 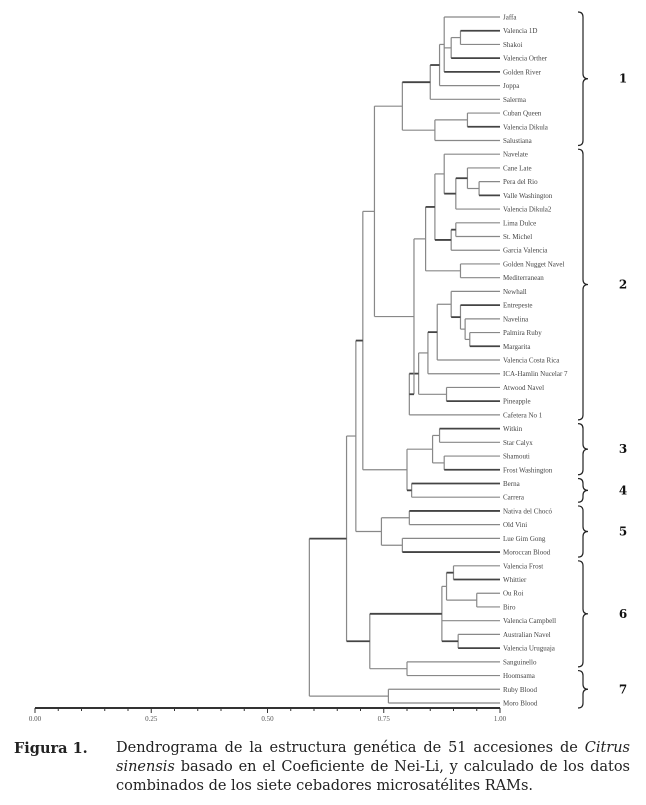 I want to click on group-label: 7, so click(x=623, y=689).